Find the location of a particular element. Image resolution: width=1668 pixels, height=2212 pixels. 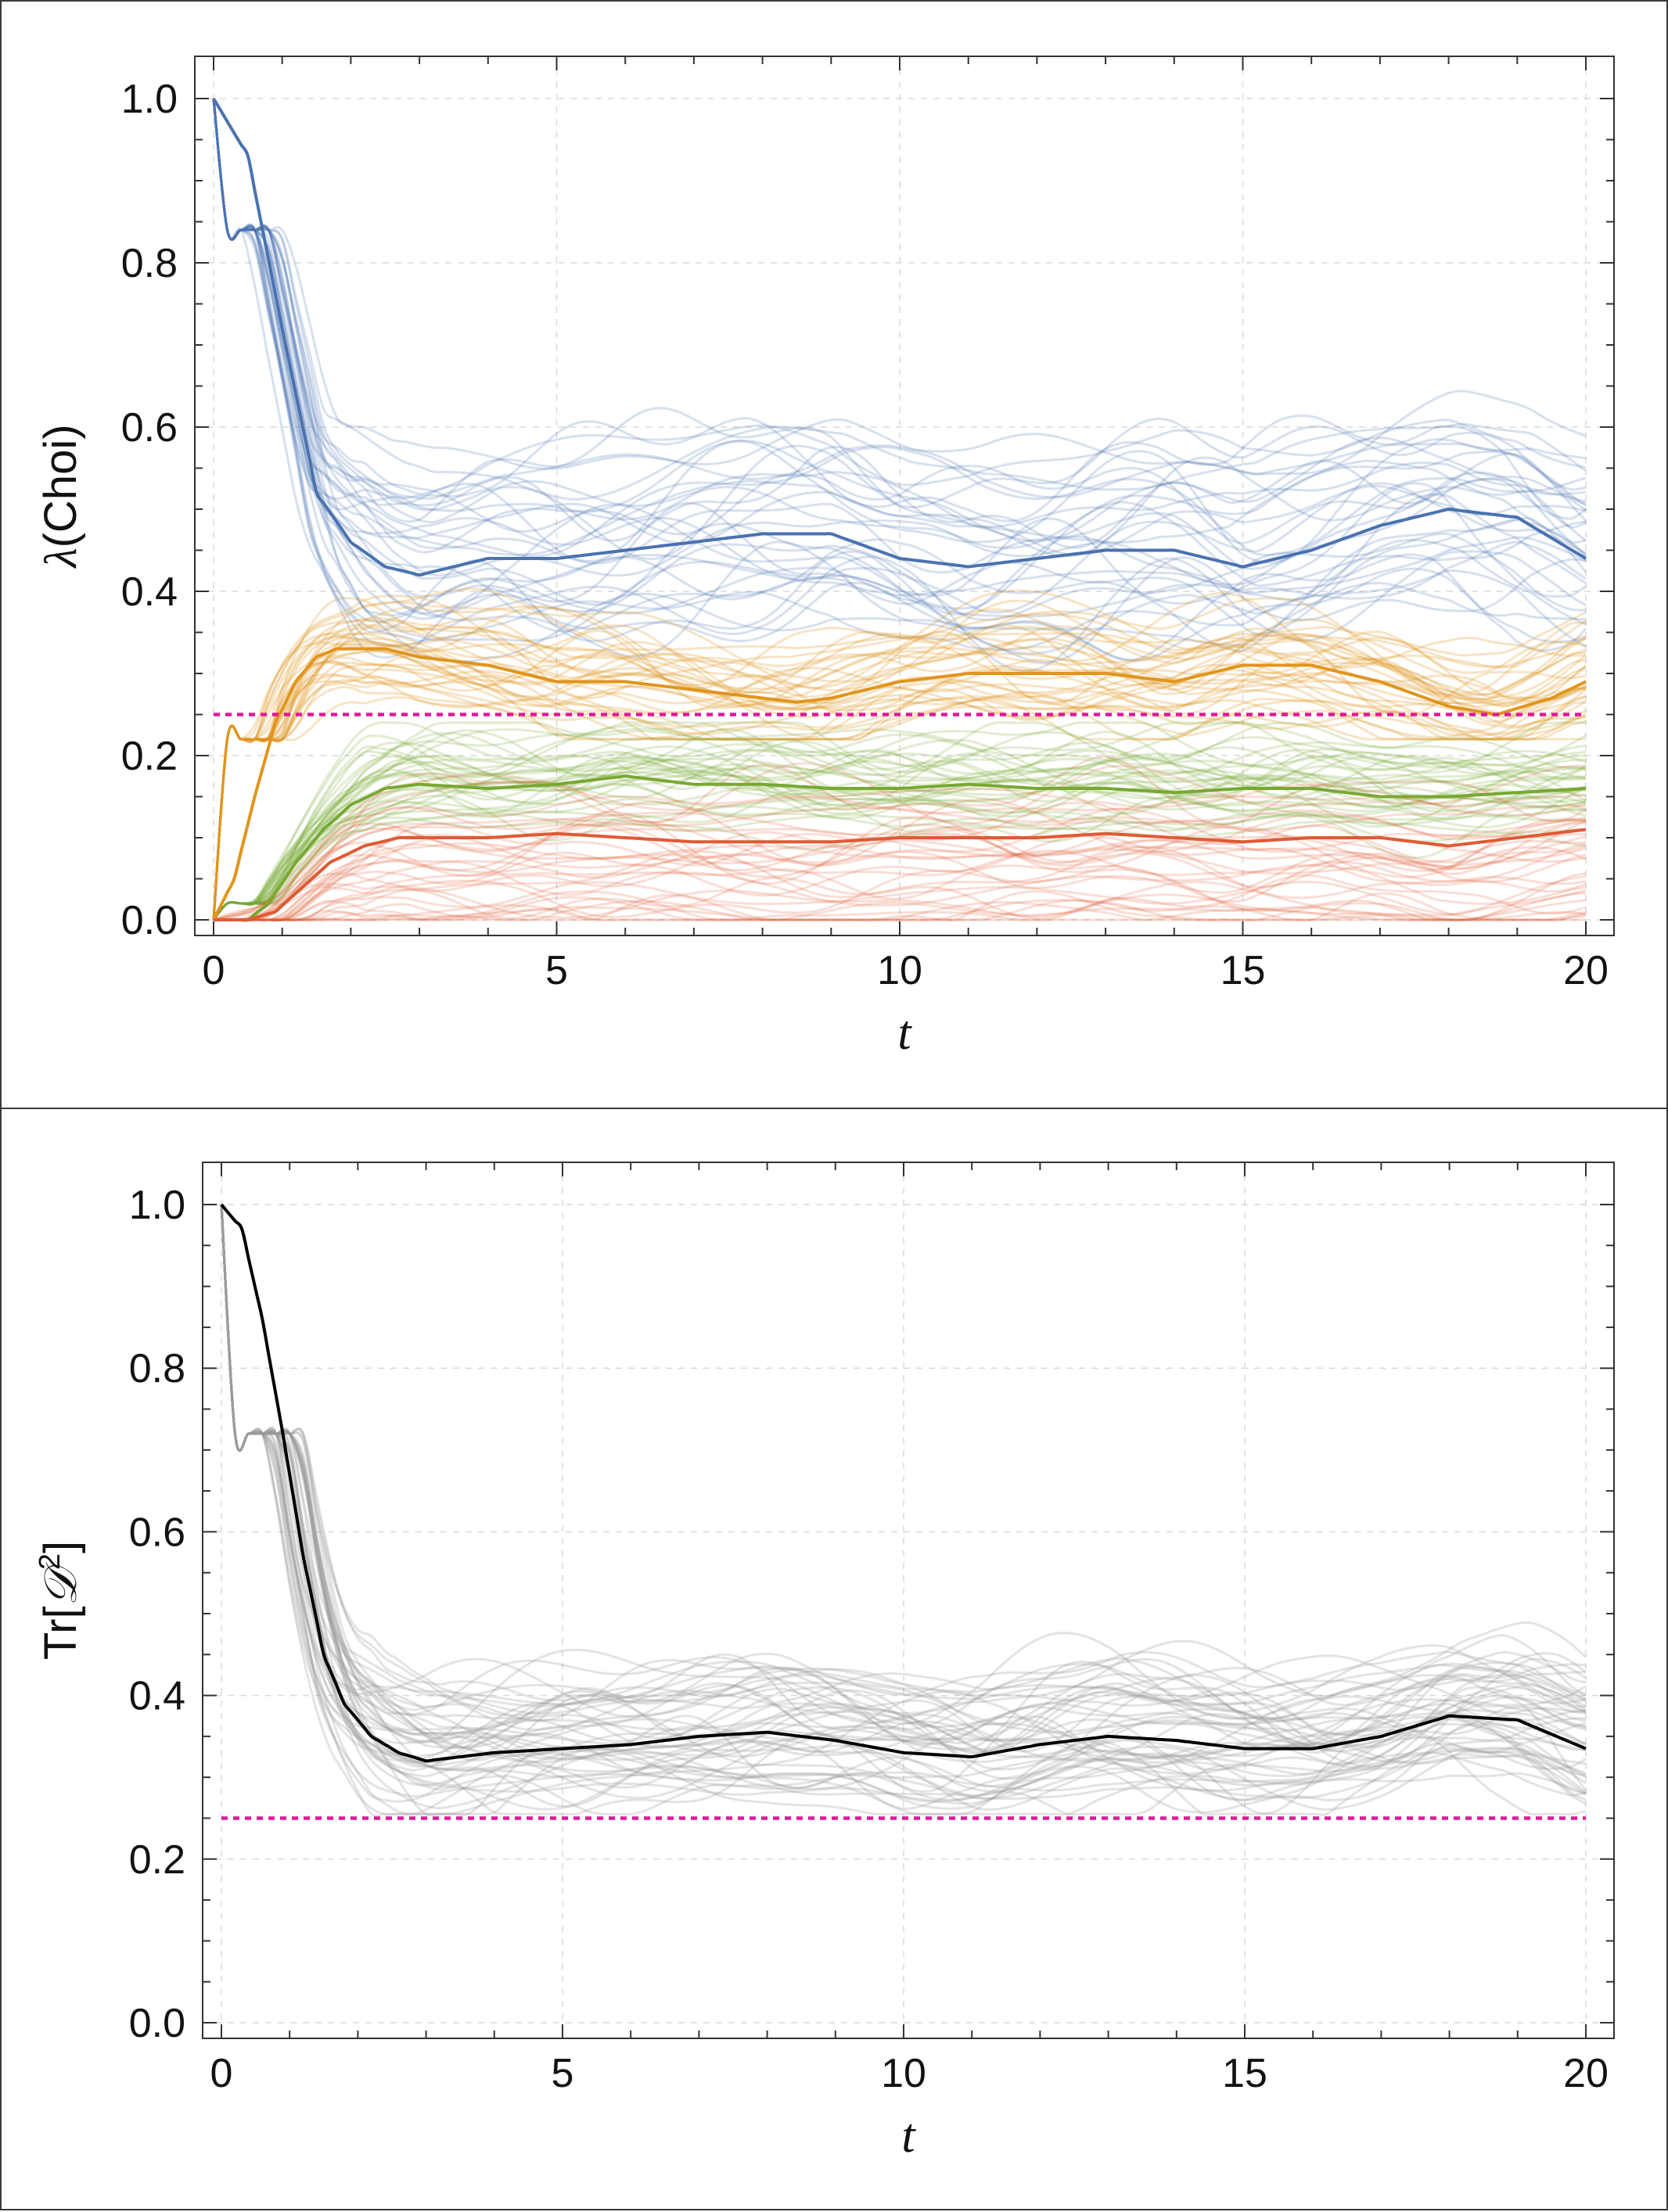

y-axis-label: Tr[𝒟2] is located at coordinates (60, 1600).